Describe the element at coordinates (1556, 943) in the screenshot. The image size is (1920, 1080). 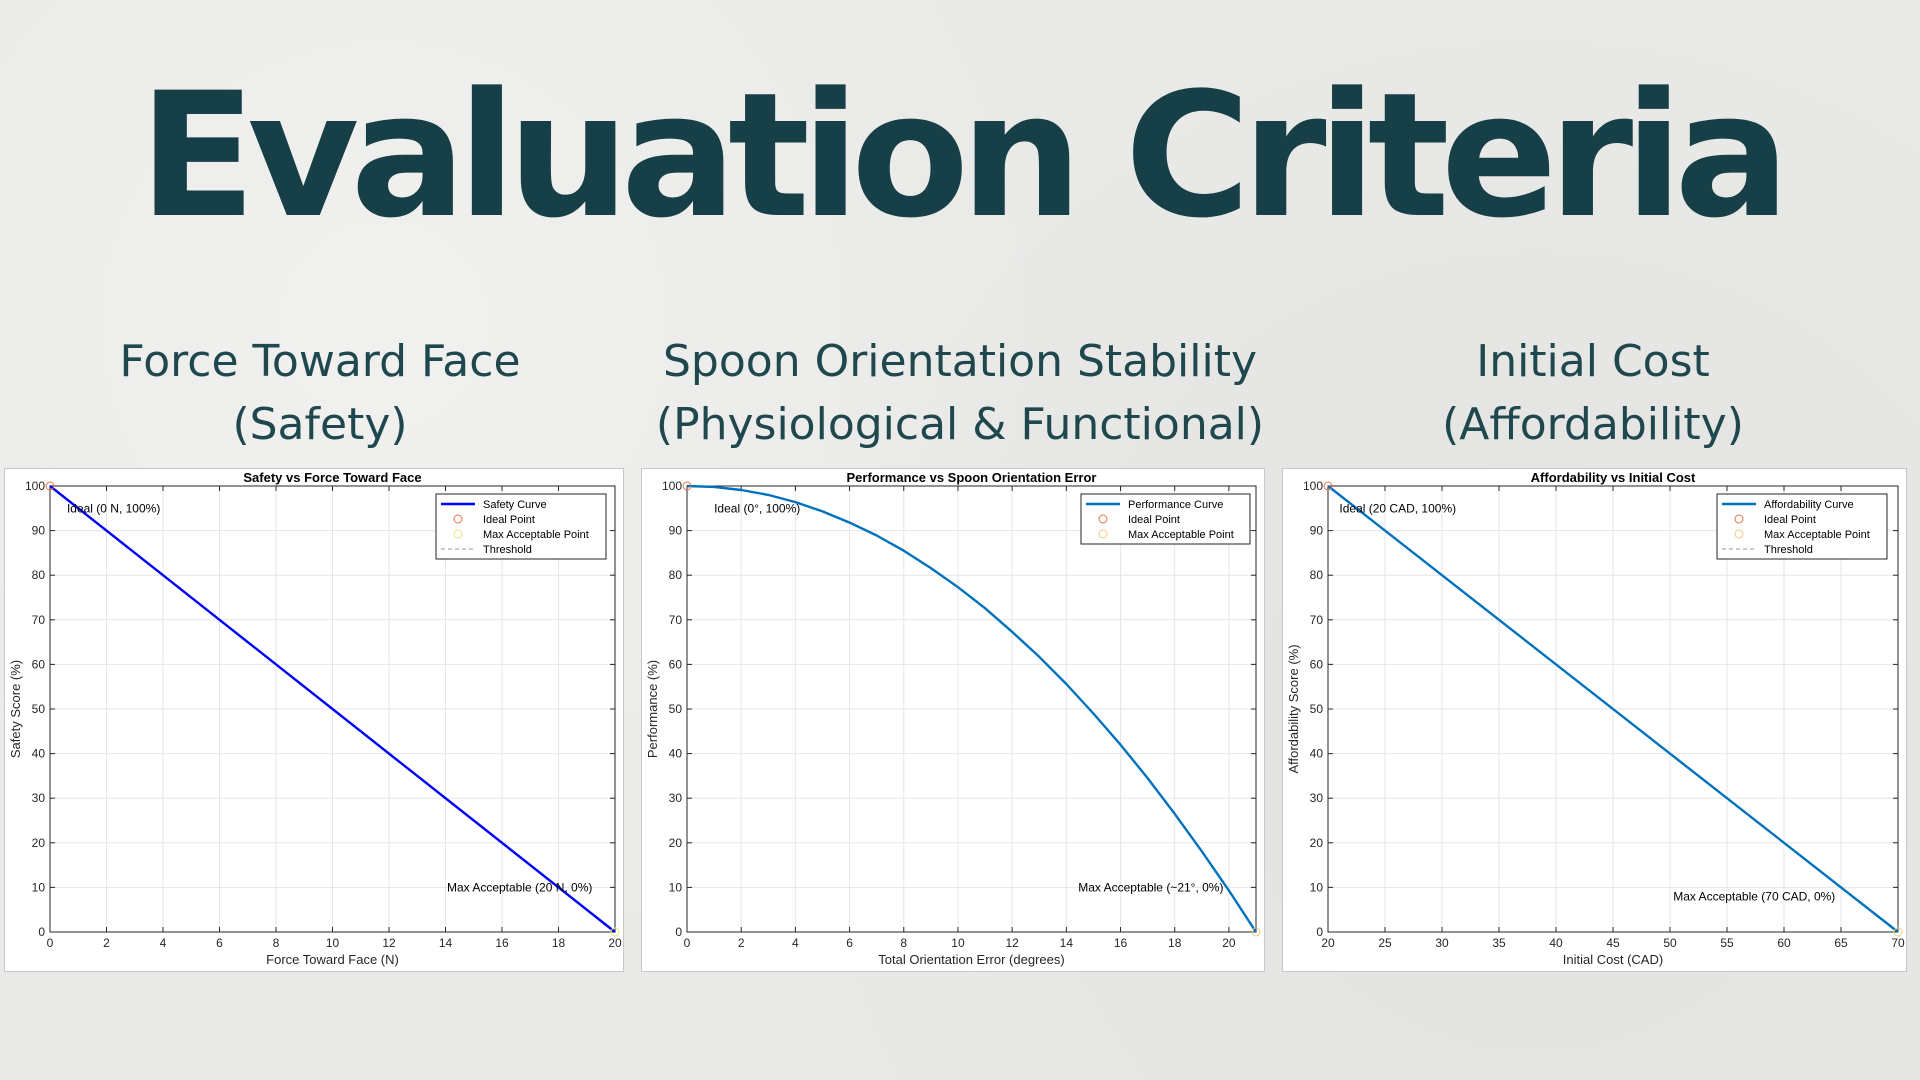
I see `x-tick-label: 40` at that location.